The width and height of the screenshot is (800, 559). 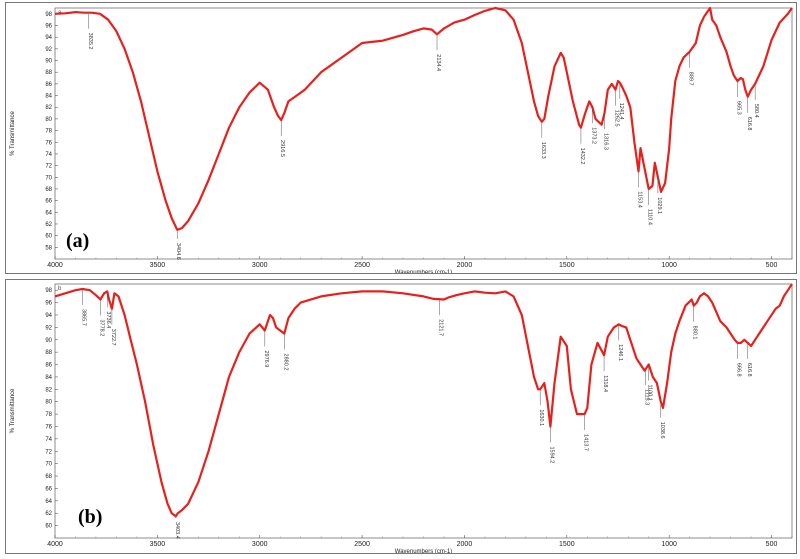 I want to click on peak-label: 1633.3, so click(x=543, y=150).